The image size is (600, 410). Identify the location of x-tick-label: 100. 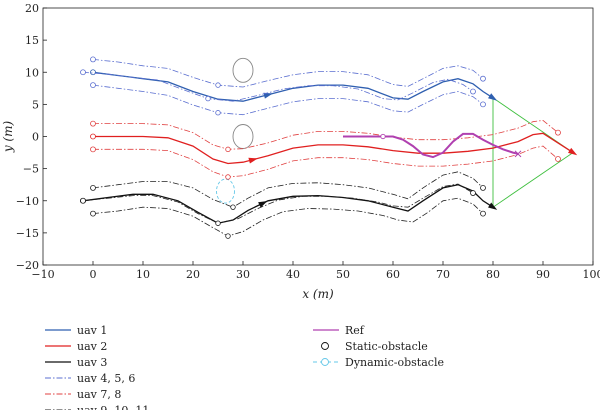
(591, 274).